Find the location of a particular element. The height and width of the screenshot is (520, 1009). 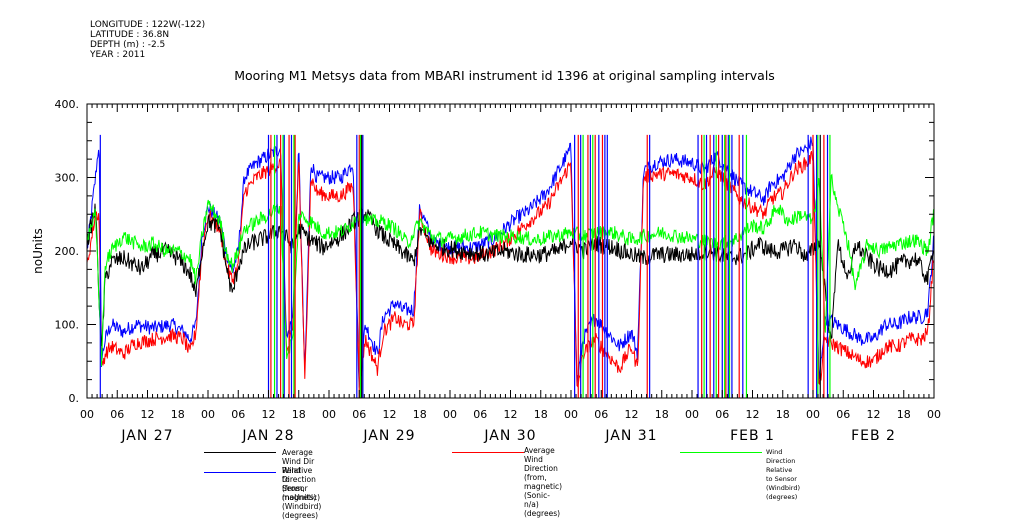

x-hour-label-3-3: 18 is located at coordinates (541, 414).